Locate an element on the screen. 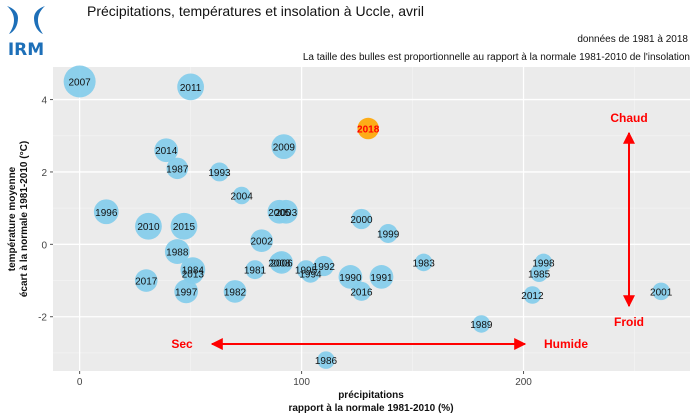  bubble-1997 is located at coordinates (186, 291).